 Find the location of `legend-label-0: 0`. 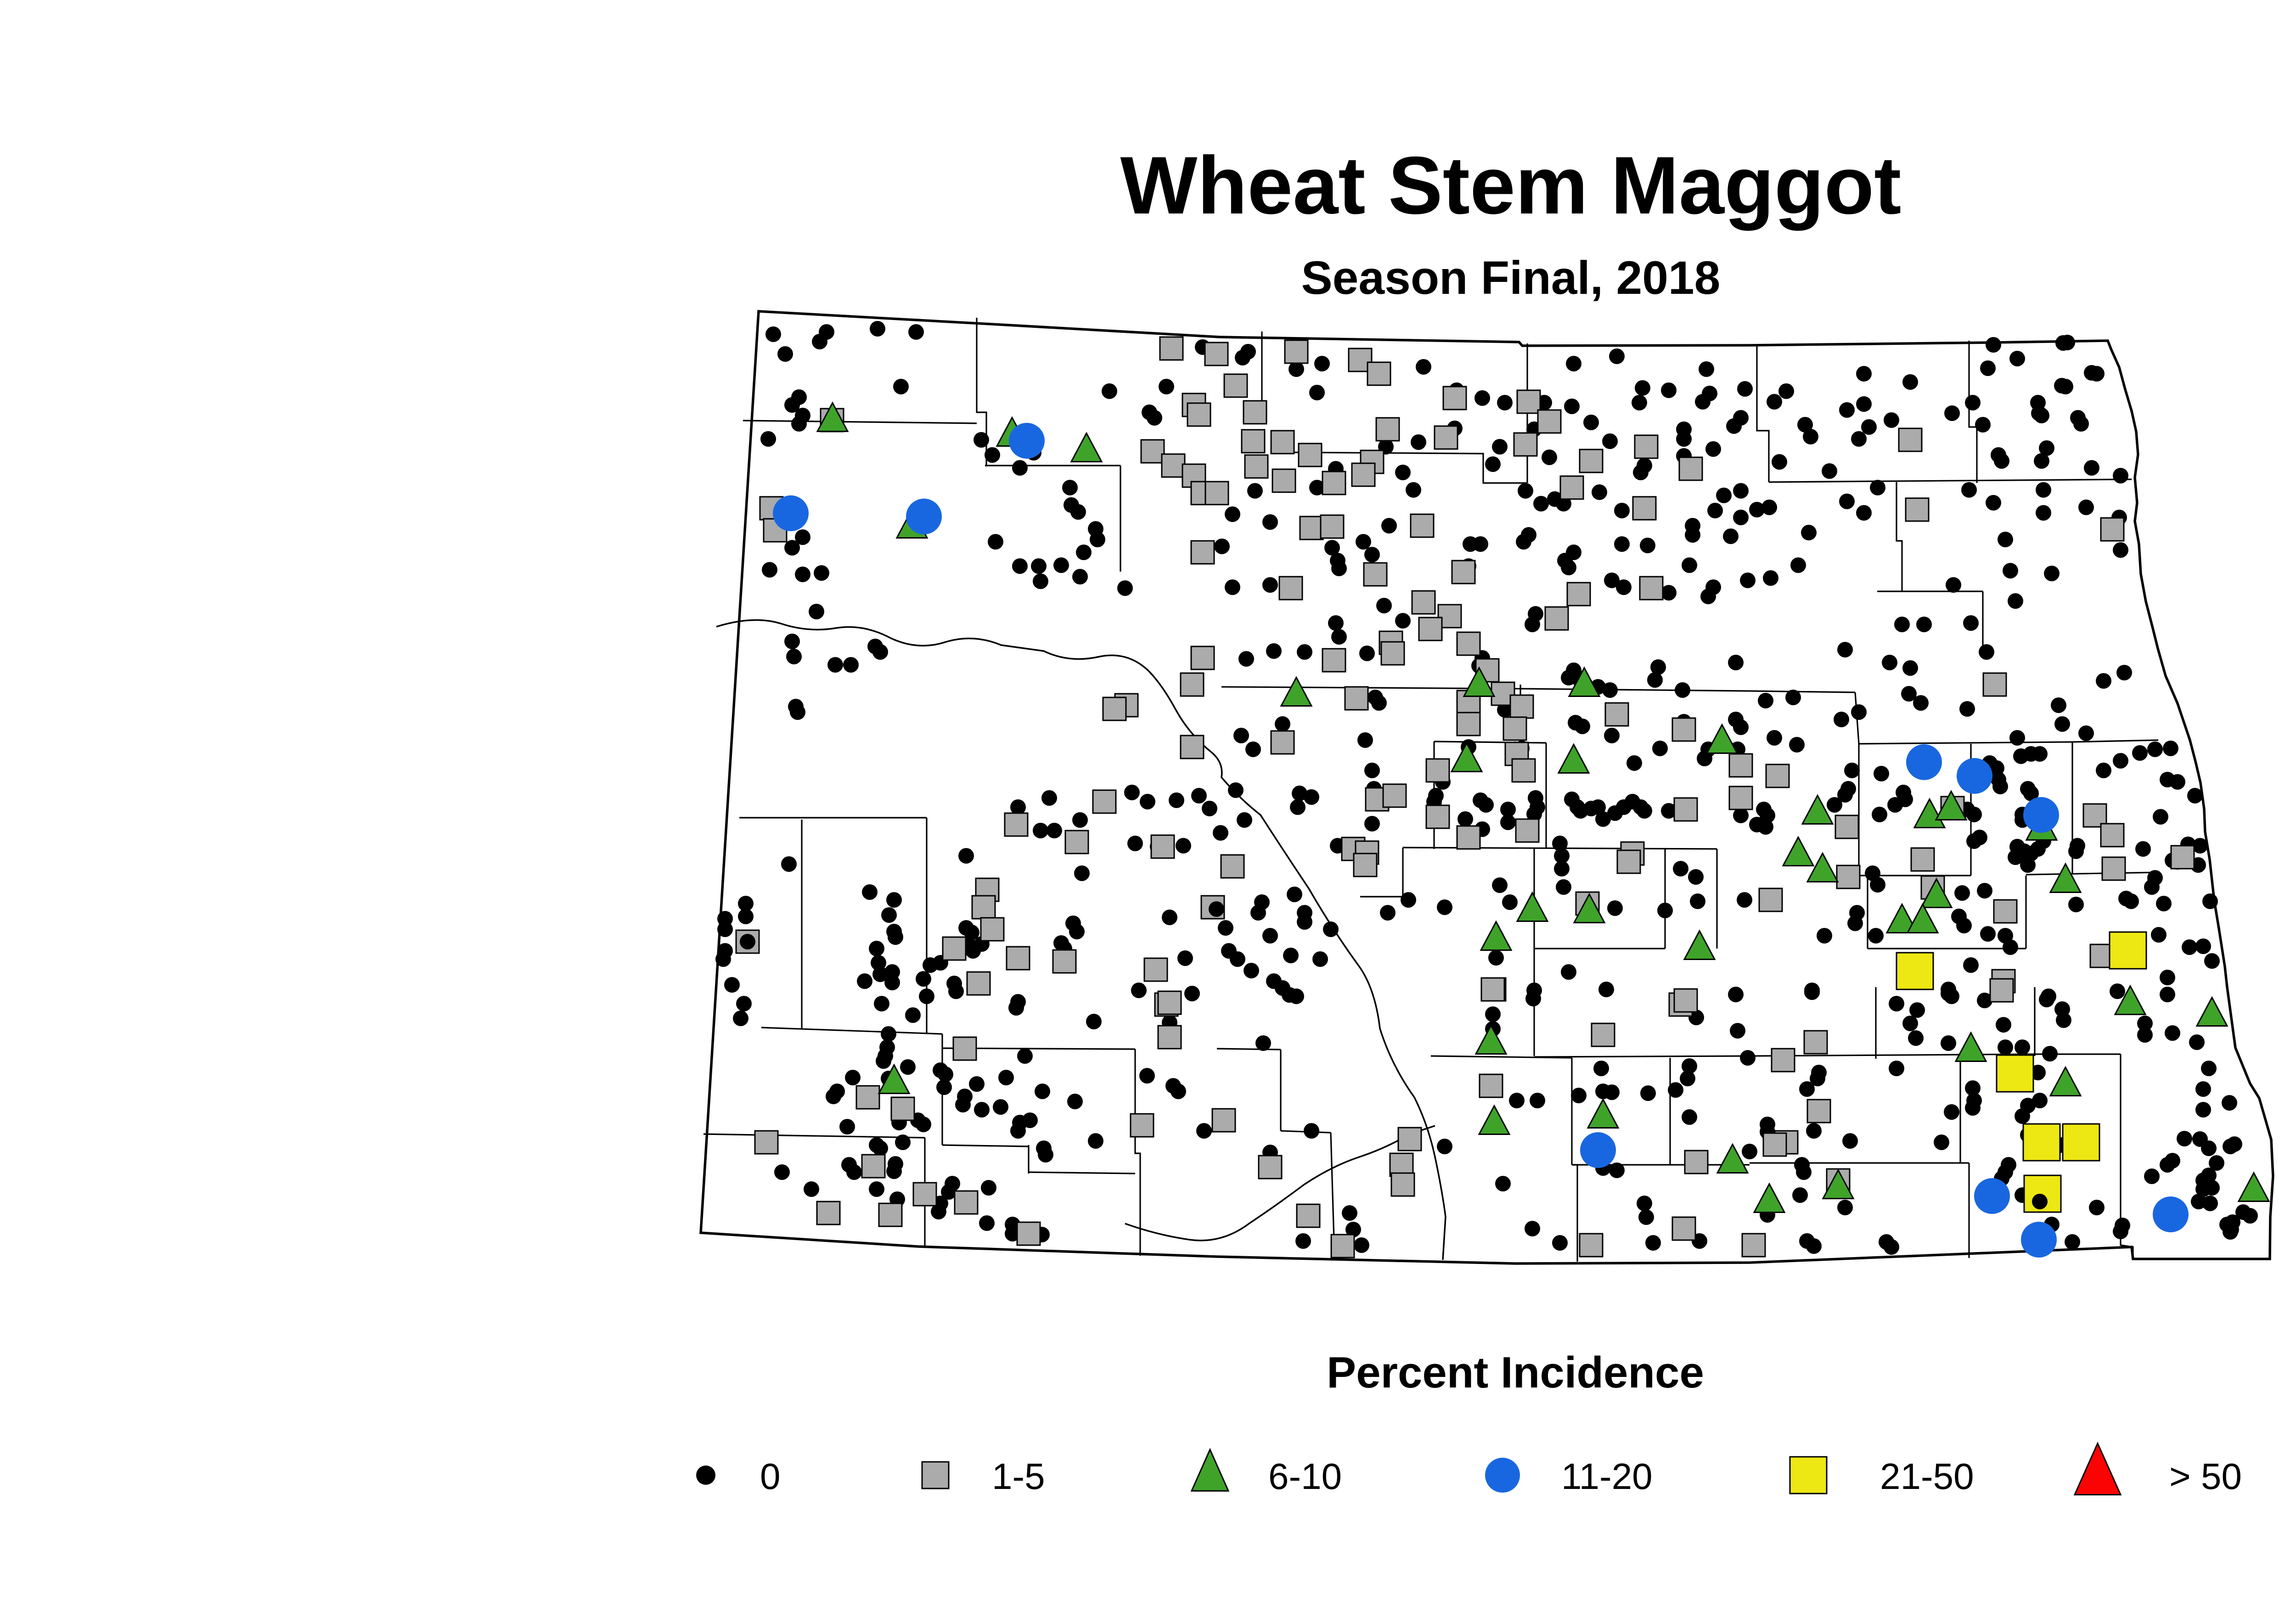

legend-label-0: 0 is located at coordinates (770, 1476).